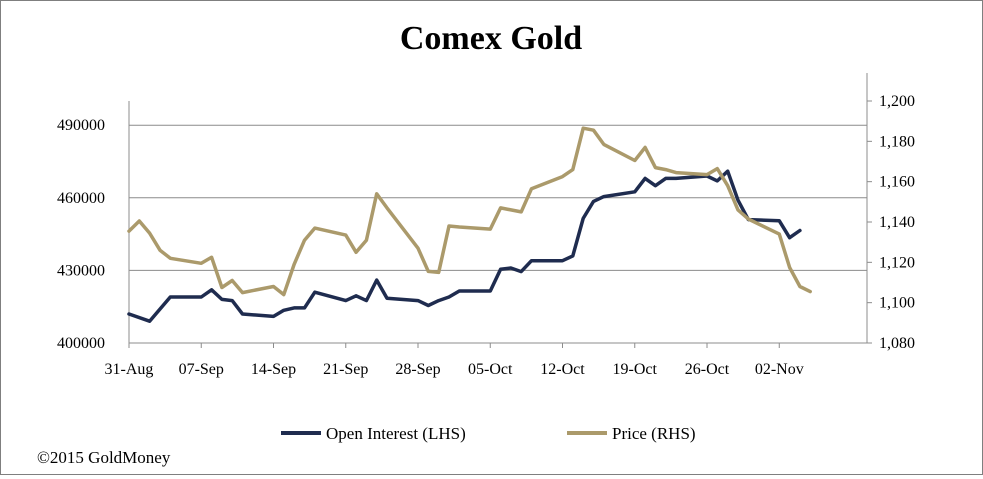  I want to click on left-tick-label: 430000, so click(81, 270).